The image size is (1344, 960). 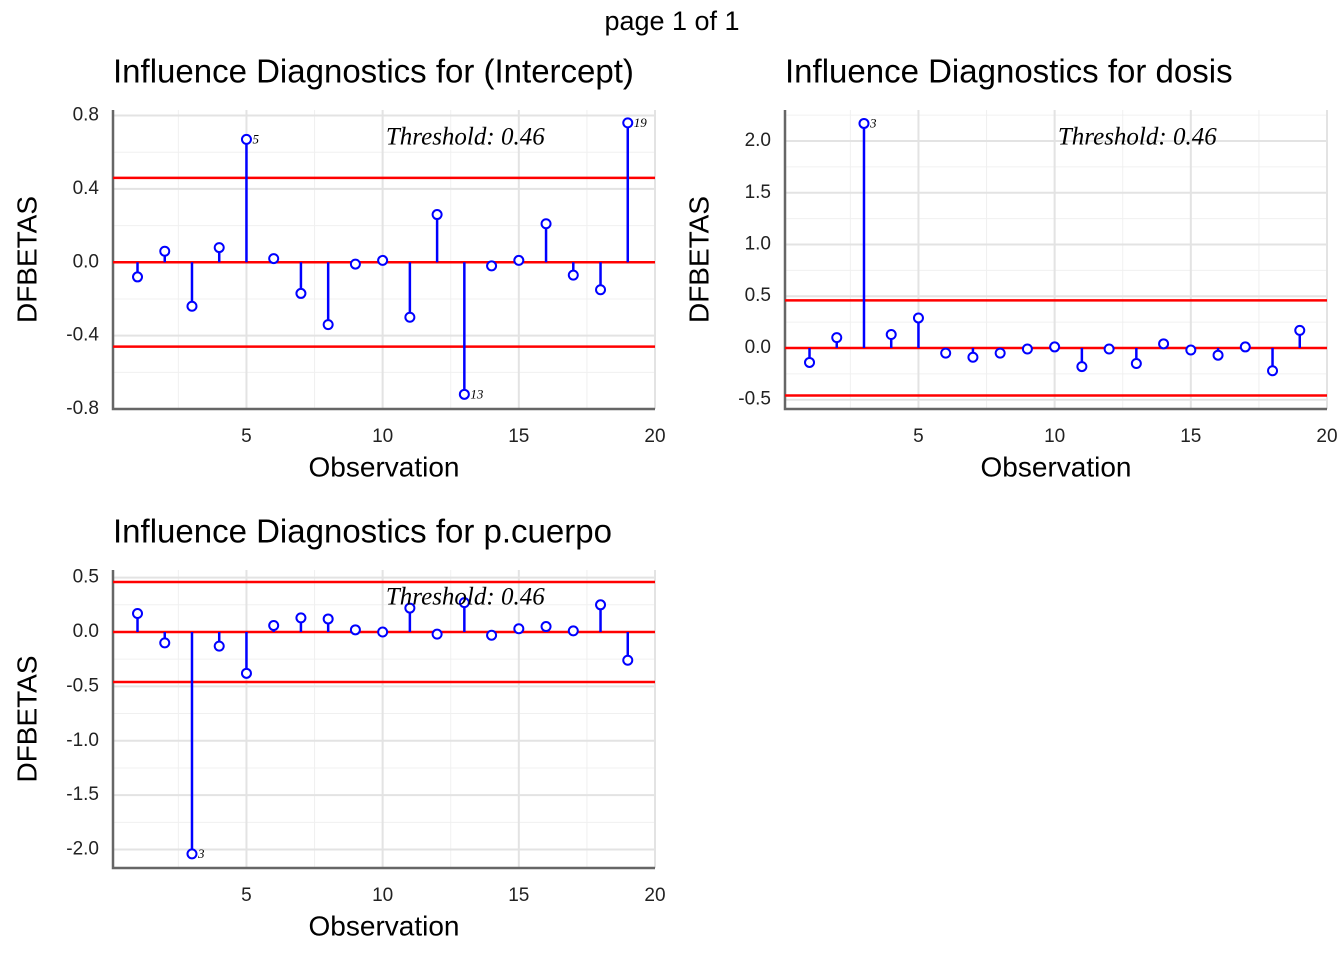 What do you see at coordinates (671, 21) in the screenshot?
I see `page-title: page 1 of 1` at bounding box center [671, 21].